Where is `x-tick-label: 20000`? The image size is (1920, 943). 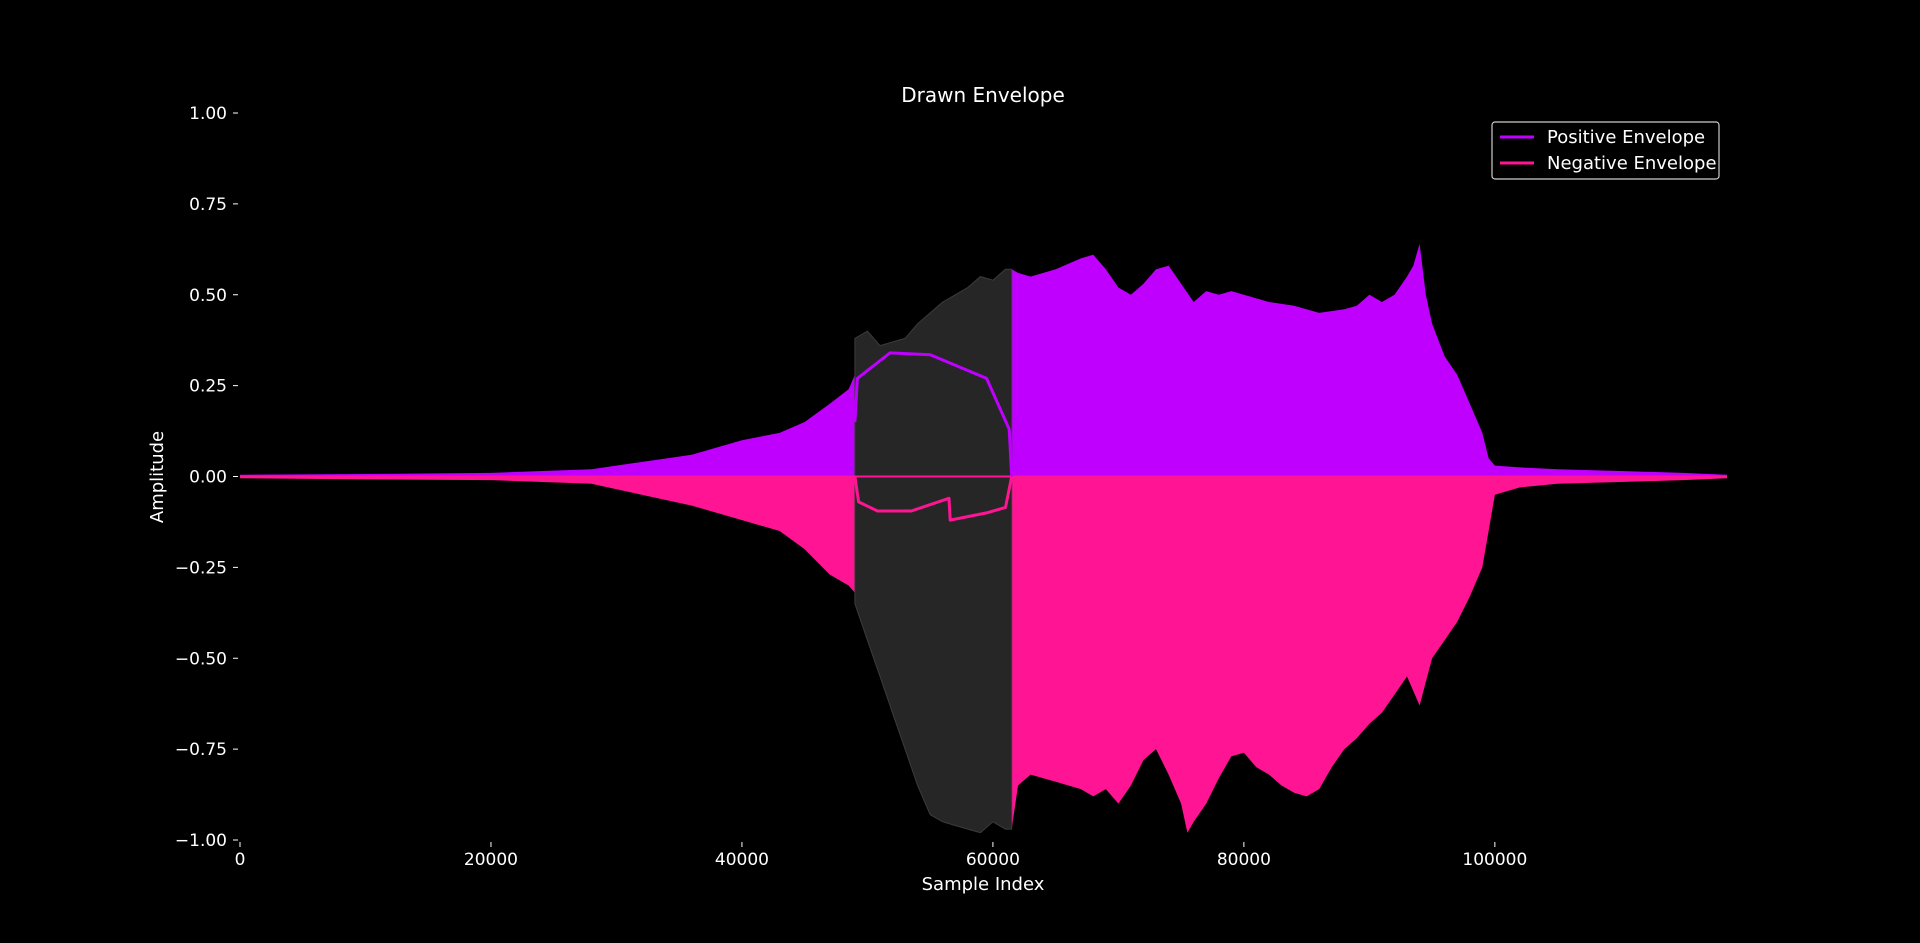
x-tick-label: 20000 is located at coordinates (491, 860).